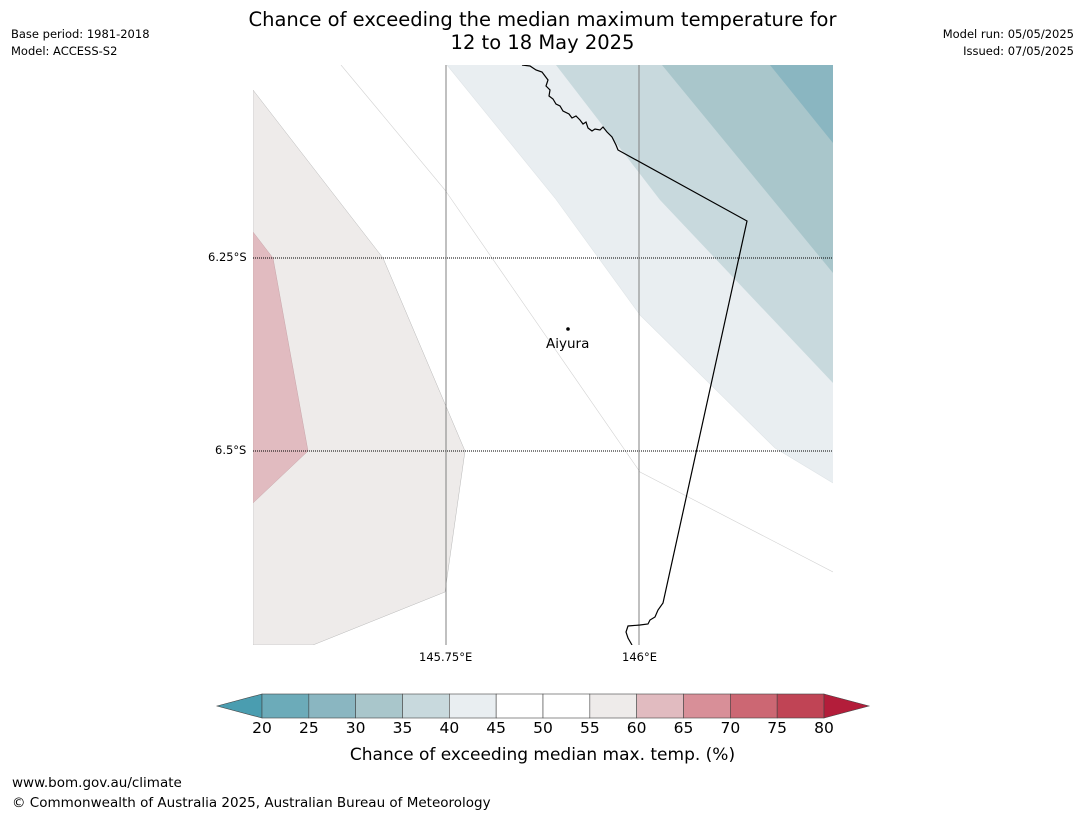  I want to click on colorbar-tick-label: 25, so click(308, 728).